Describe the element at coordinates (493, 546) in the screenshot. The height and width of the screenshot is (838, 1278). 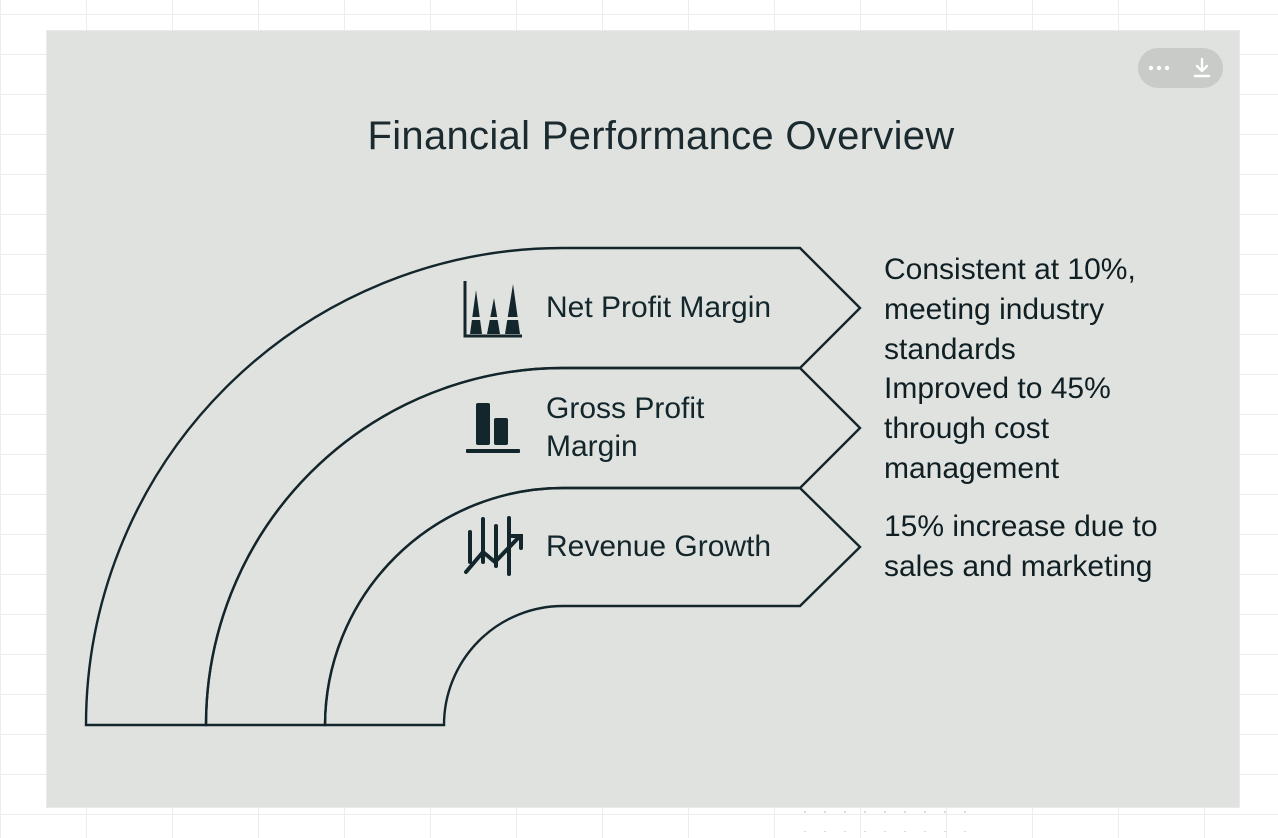
I see `growth-chart-icon` at that location.